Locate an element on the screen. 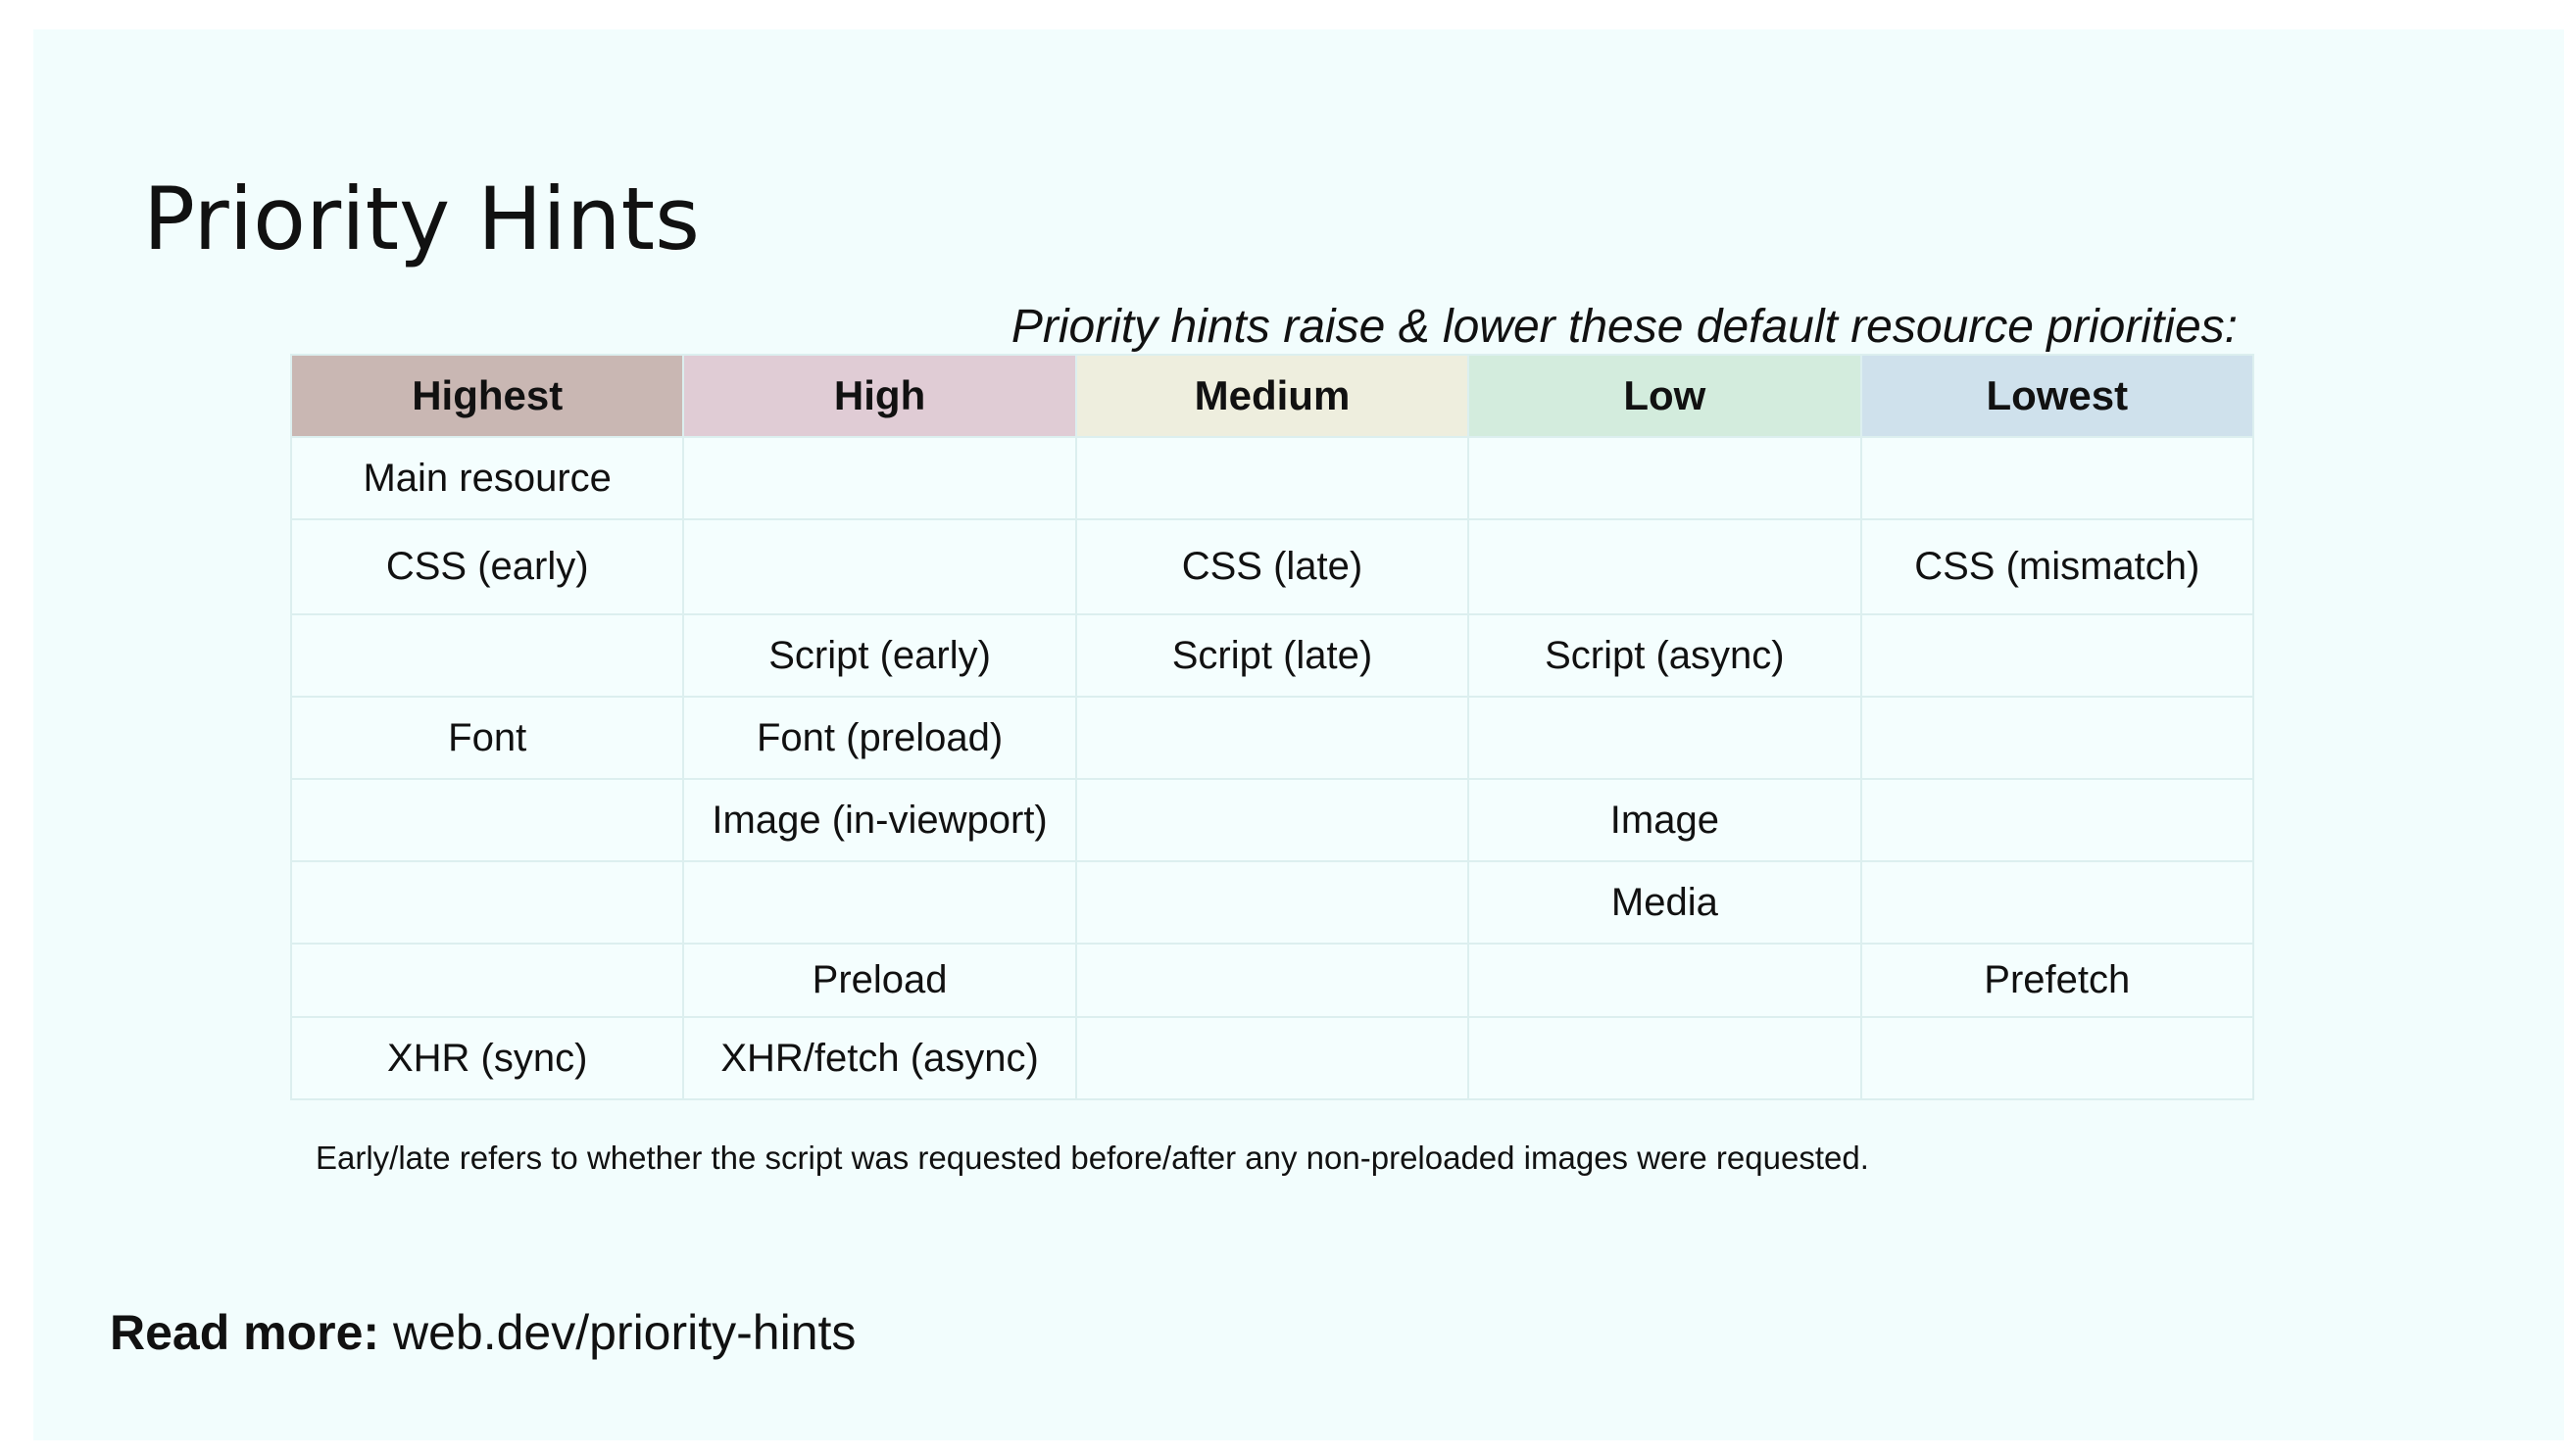 The image size is (2564, 1456). table-cell: CSS (late) is located at coordinates (1272, 566).